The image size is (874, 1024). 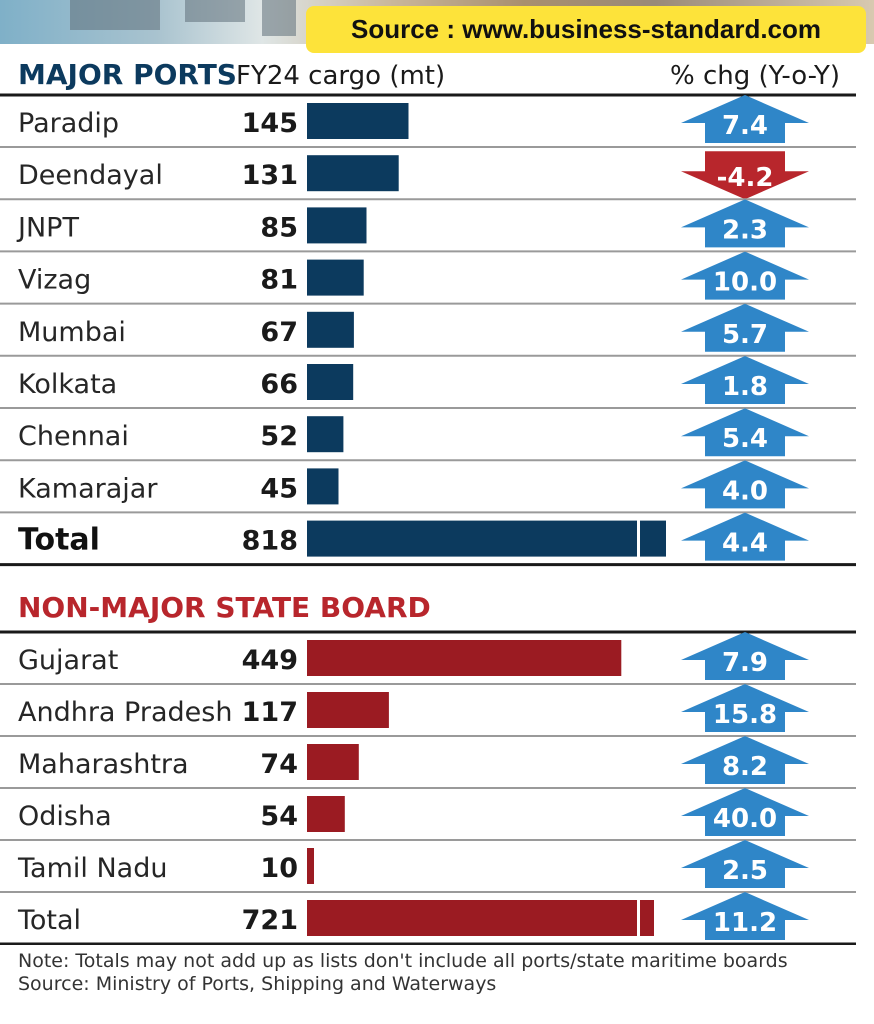 I want to click on g0-1-bar, so click(x=353, y=173).